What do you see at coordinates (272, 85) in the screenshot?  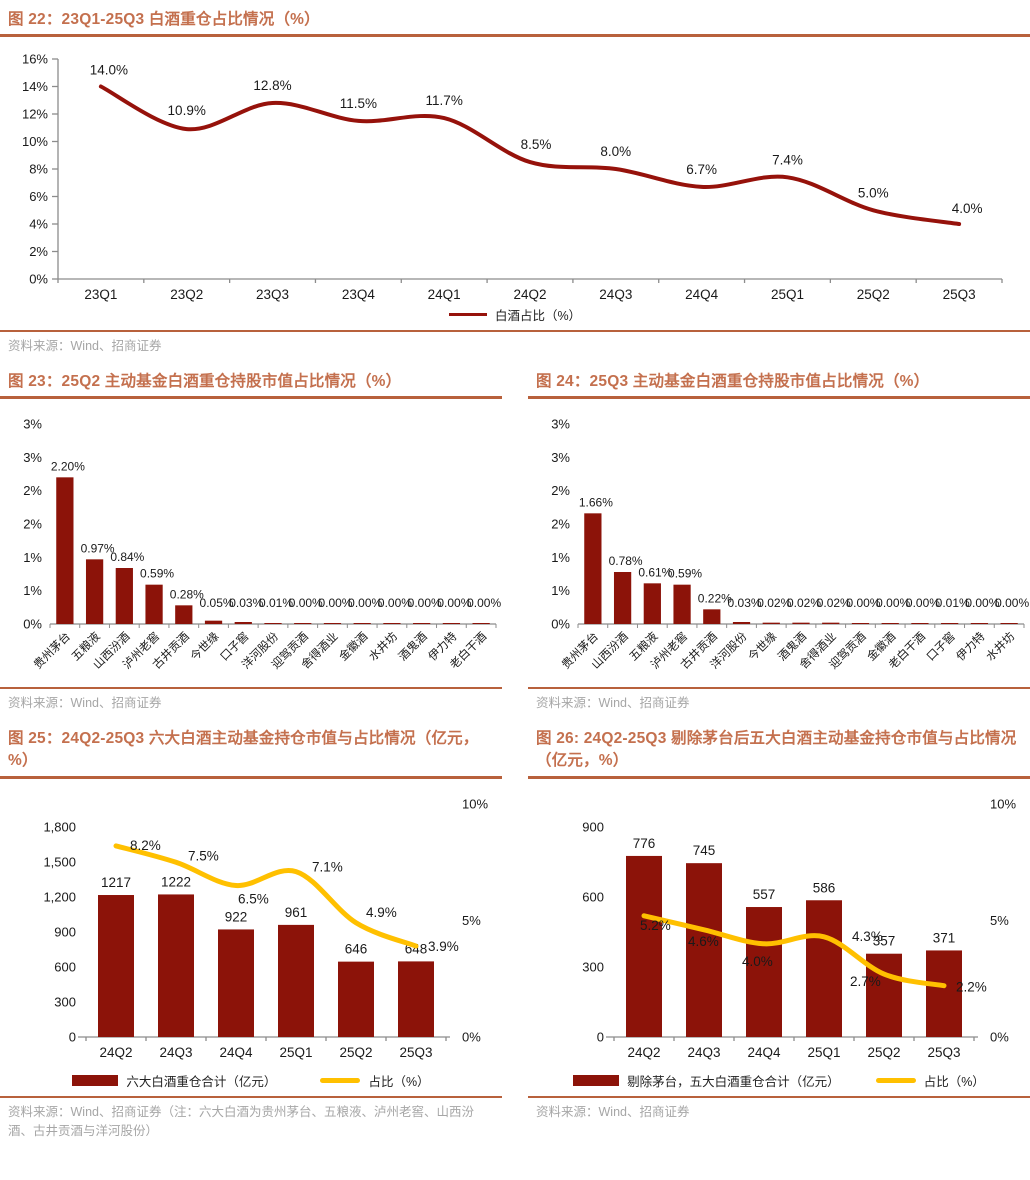 I see `svg-text: 12.8%` at bounding box center [272, 85].